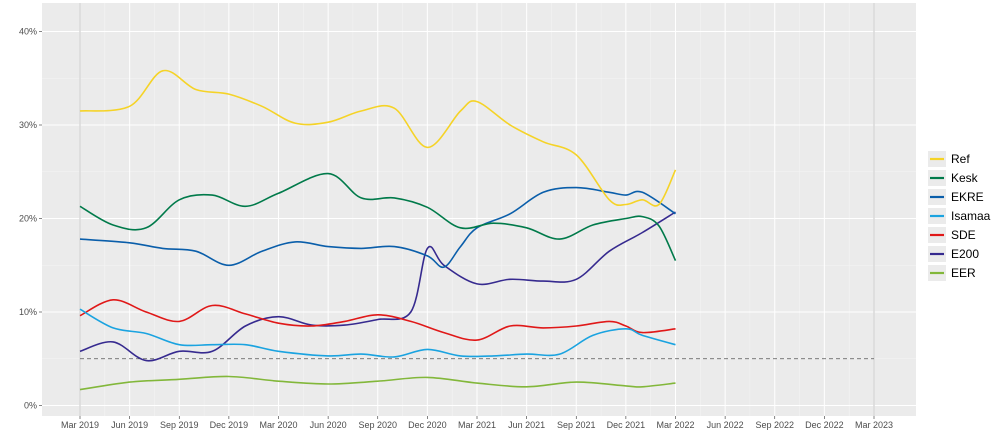 This screenshot has width=1000, height=444. I want to click on x-tick-label: Mar 2021, so click(477, 425).